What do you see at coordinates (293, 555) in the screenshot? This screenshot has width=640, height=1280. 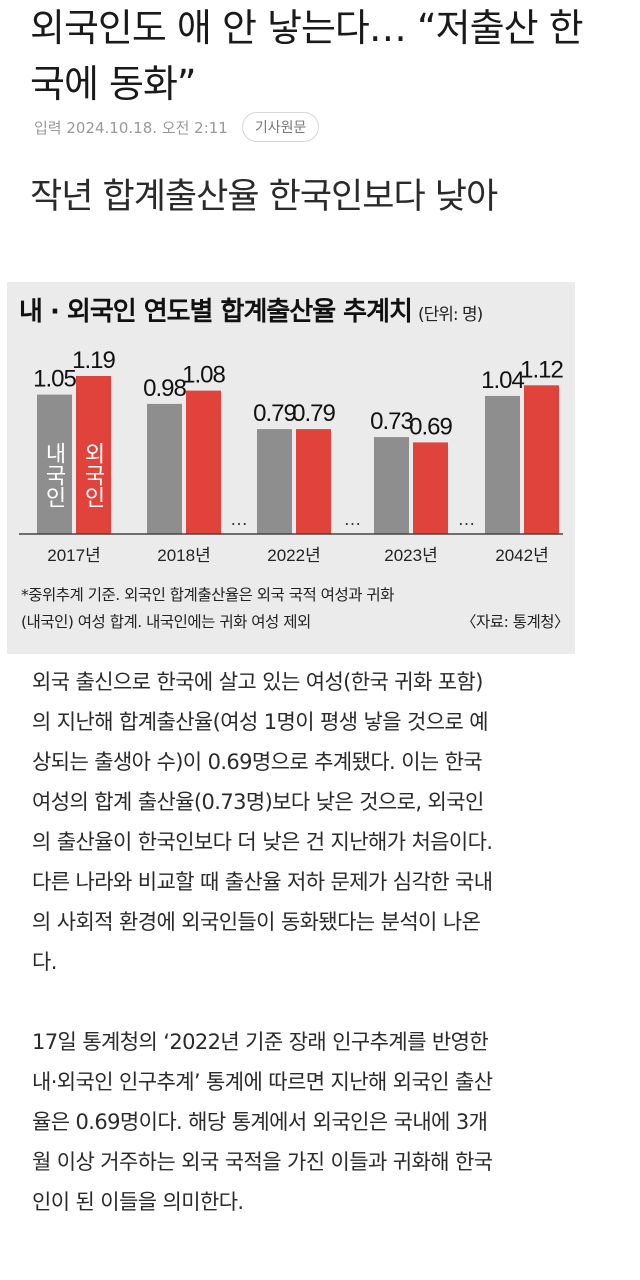 I see `x-tick-label: 2022년` at bounding box center [293, 555].